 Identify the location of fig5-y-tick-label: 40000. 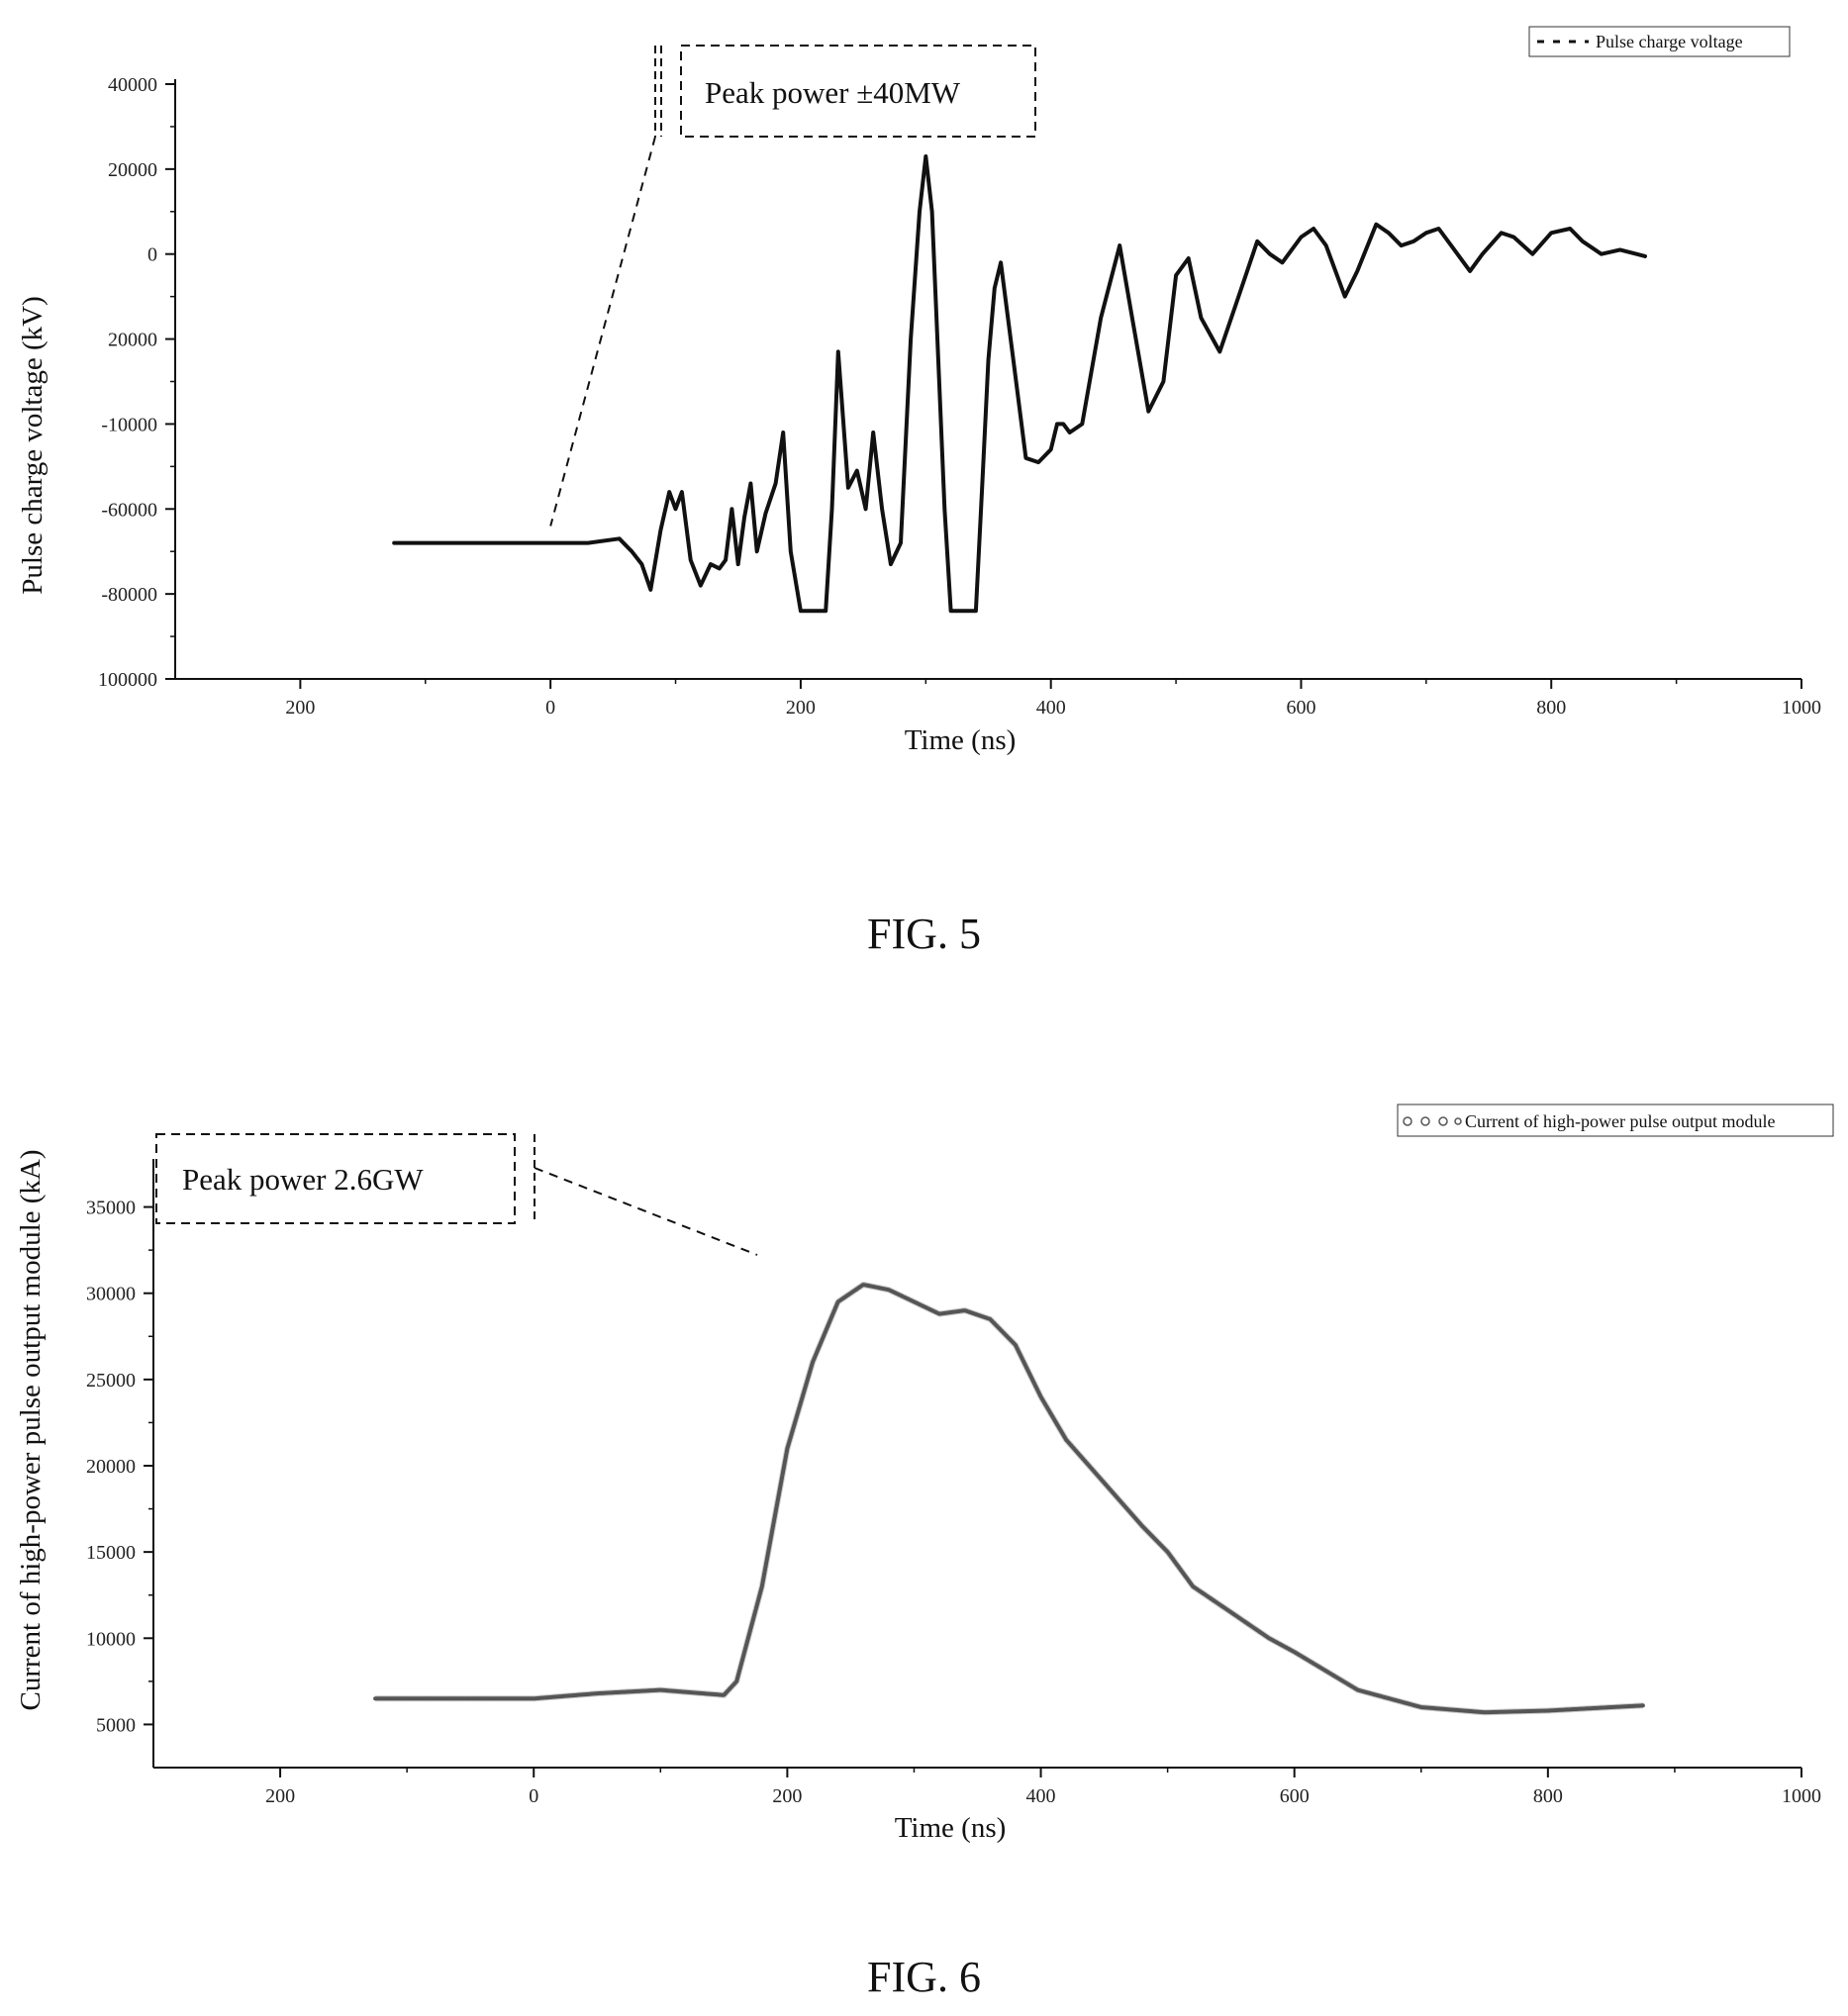
(132, 85).